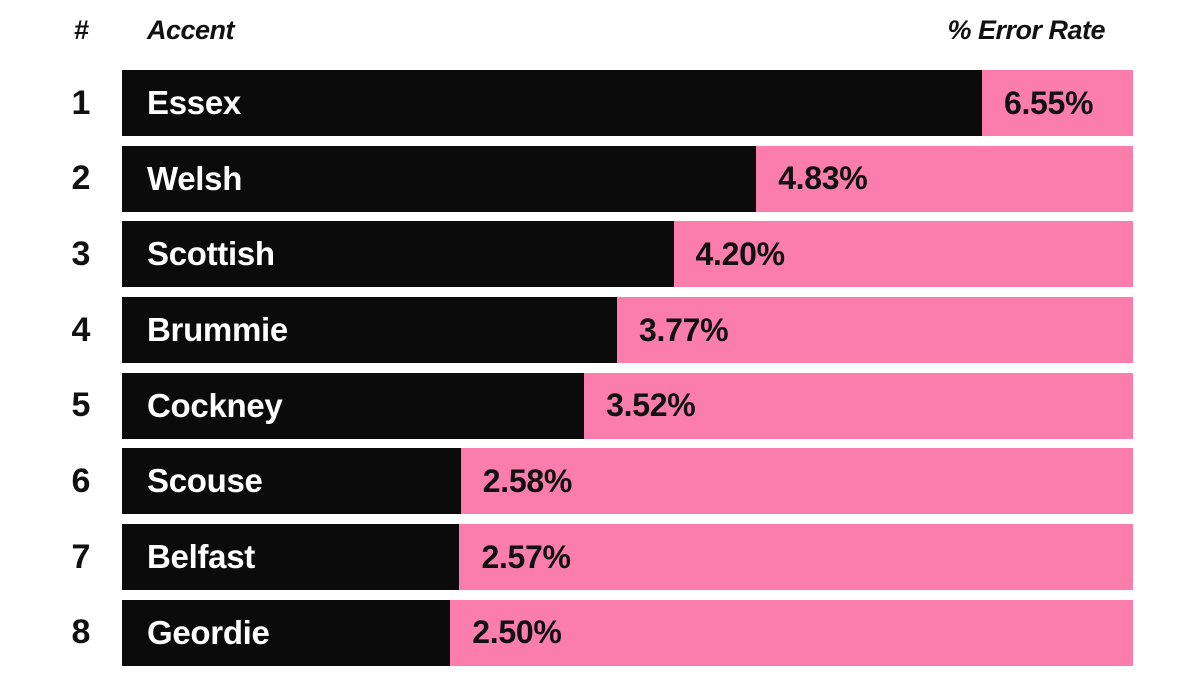 This screenshot has width=1200, height=675. Describe the element at coordinates (215, 405) in the screenshot. I see `accent-label: Cockney` at that location.